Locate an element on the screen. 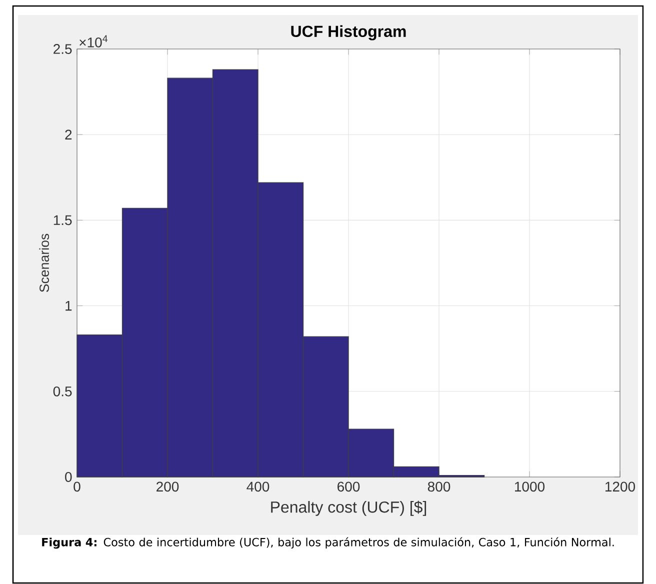 The image size is (656, 584). x-tick-label: 1000 is located at coordinates (530, 487).